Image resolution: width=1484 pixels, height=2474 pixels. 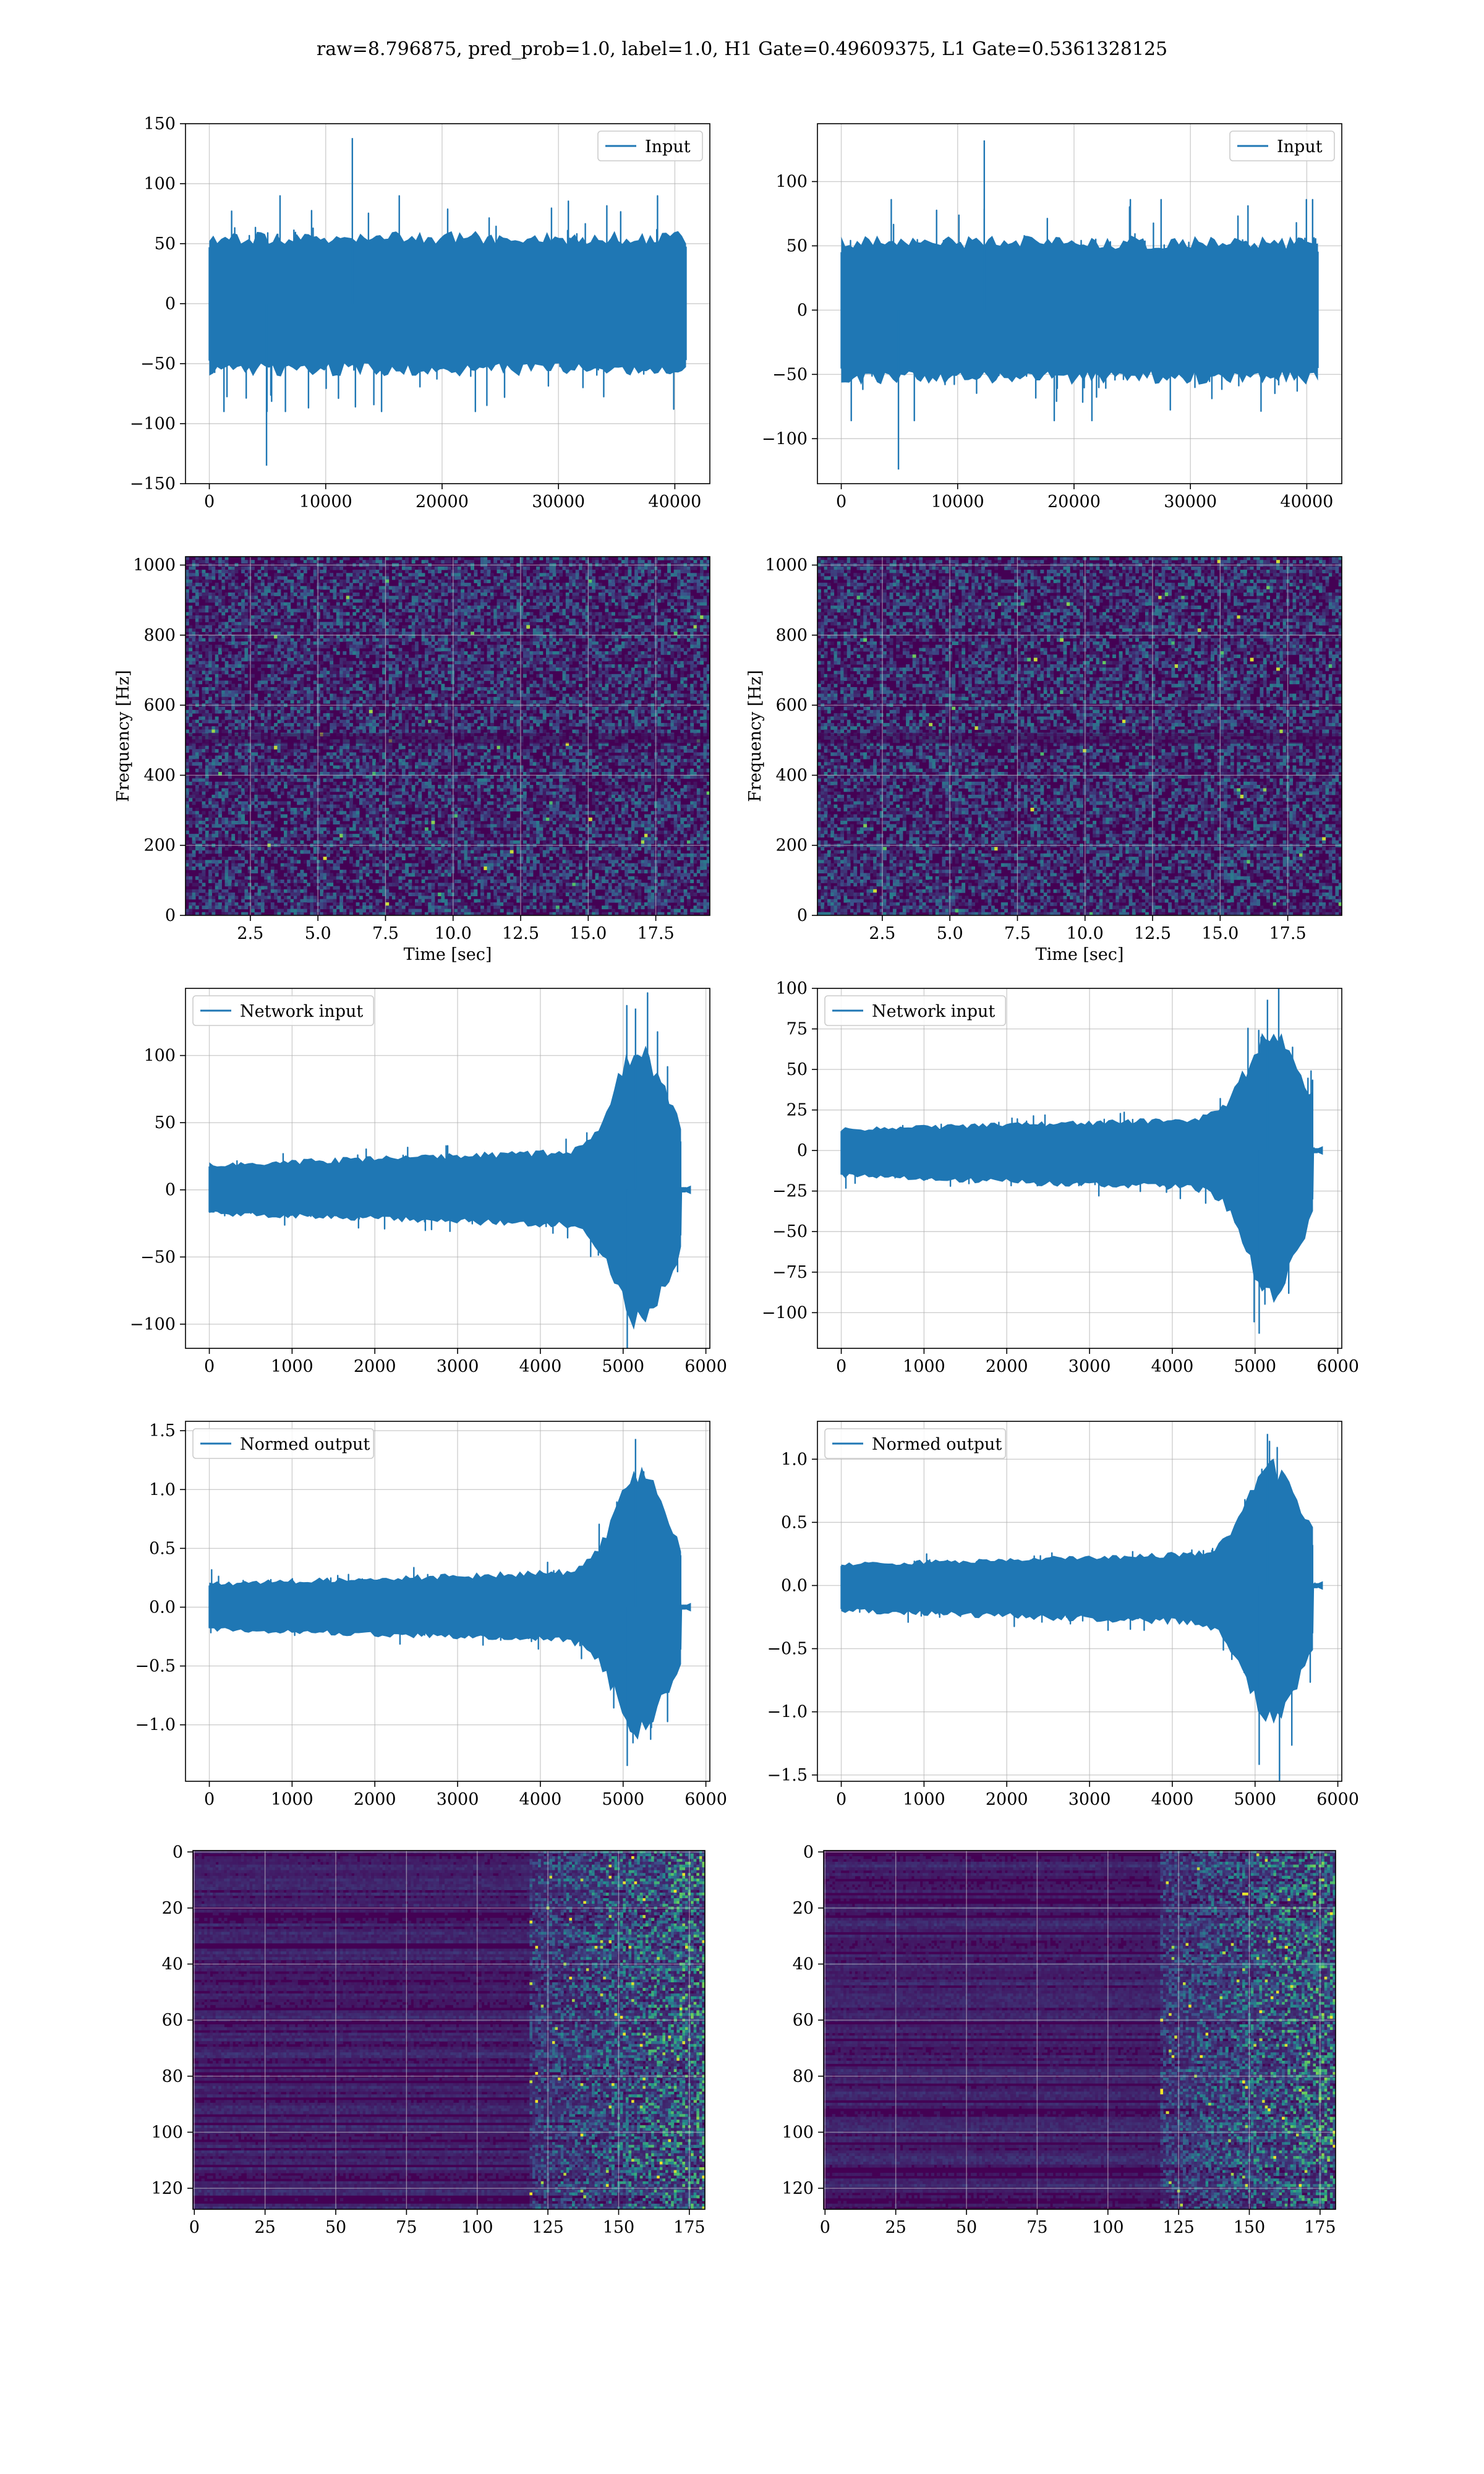 What do you see at coordinates (406, 2227) in the screenshot?
I see `x-tick-label: 75` at bounding box center [406, 2227].